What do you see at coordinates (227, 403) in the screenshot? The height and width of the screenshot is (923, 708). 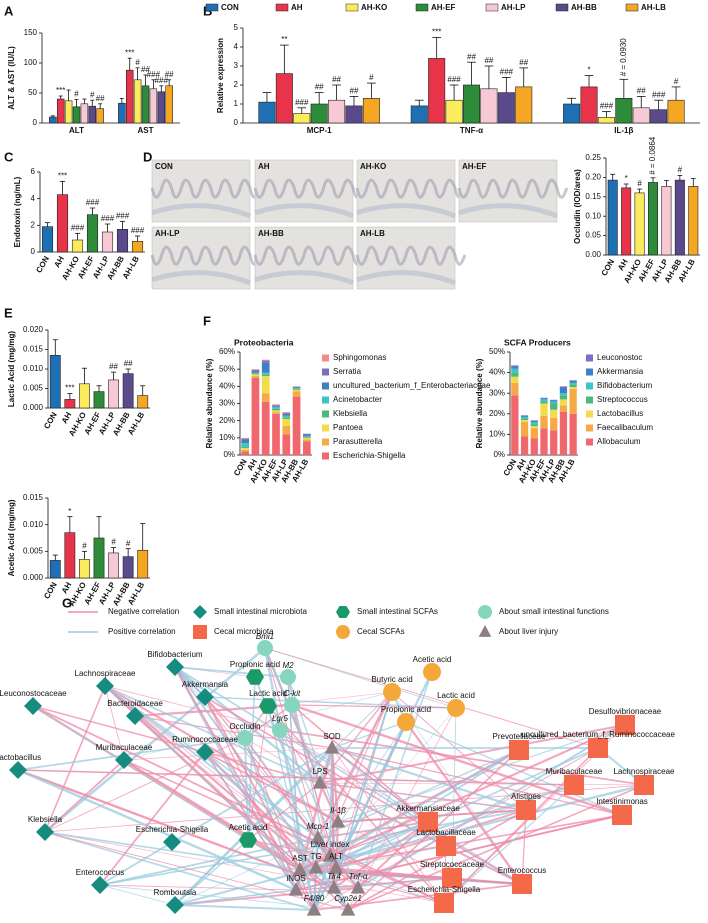 I see `y-tick-label: 30%` at bounding box center [227, 403].